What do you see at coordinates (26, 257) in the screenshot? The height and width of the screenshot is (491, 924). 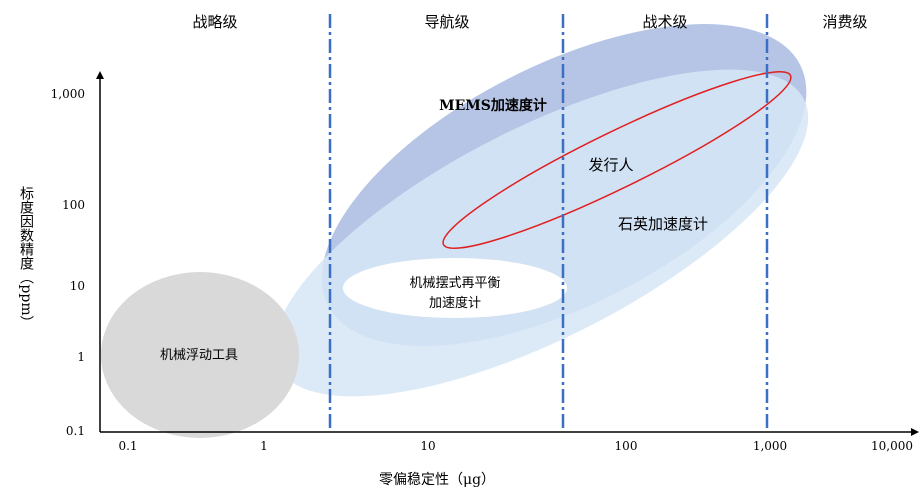 I see `y-axis-title: 标度因数精度（ppm）` at bounding box center [26, 257].